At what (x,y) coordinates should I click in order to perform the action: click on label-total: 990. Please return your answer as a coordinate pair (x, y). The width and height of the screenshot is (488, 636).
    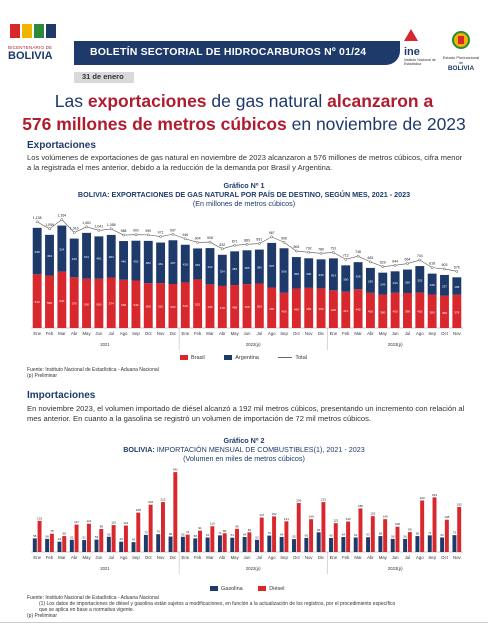
    Looking at the image, I should click on (148, 231).